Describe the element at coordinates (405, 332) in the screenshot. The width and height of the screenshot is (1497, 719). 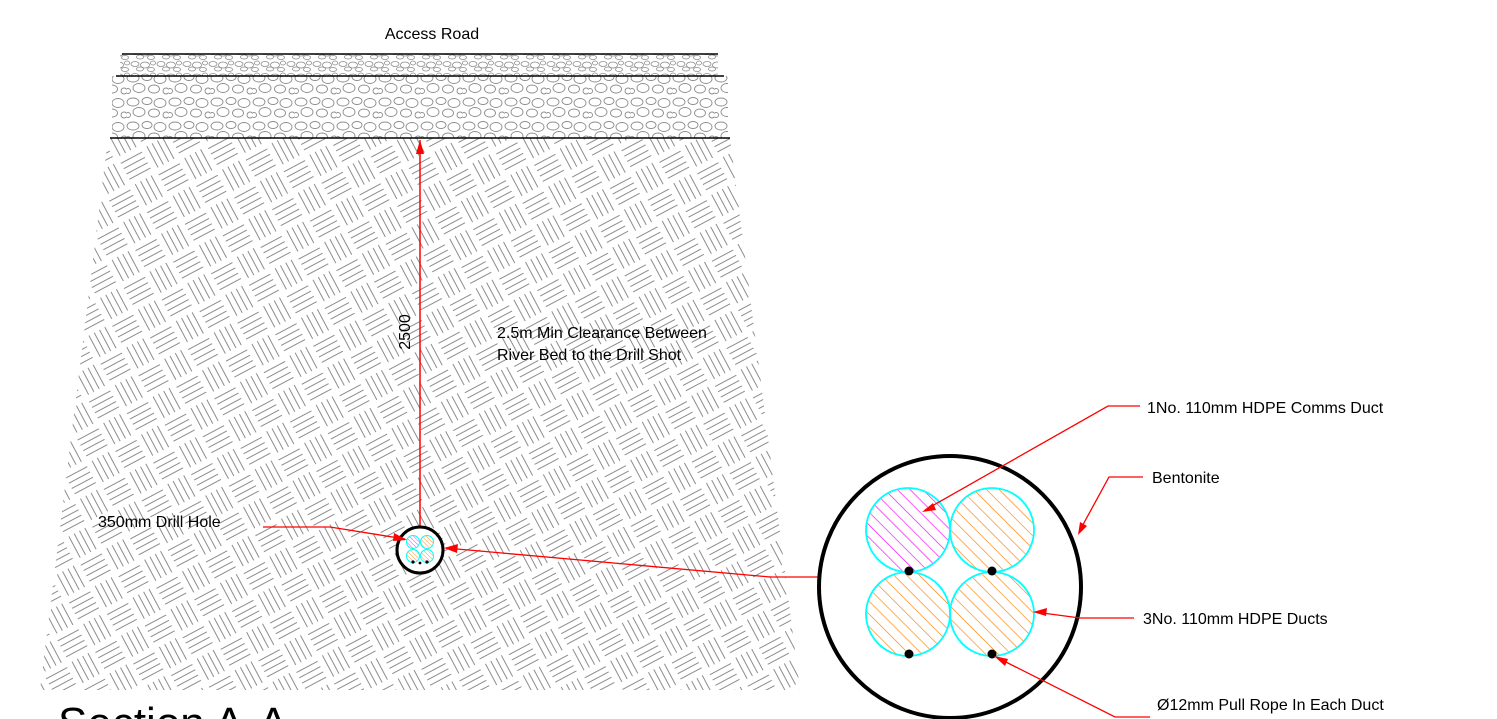
I see `dimension-value: 2500` at that location.